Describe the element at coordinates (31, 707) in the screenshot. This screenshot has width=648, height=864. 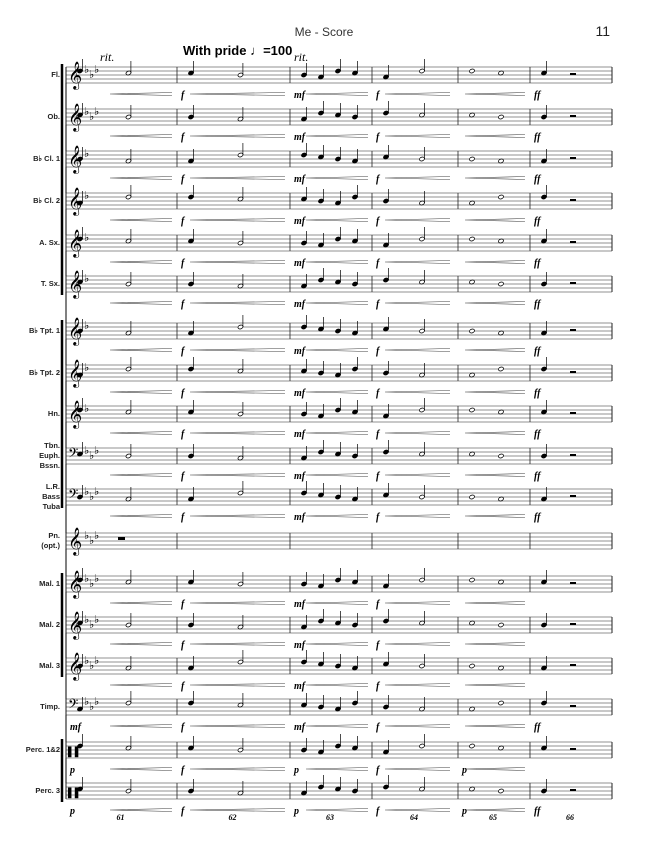
I see `instrument-label: Timp.` at that location.